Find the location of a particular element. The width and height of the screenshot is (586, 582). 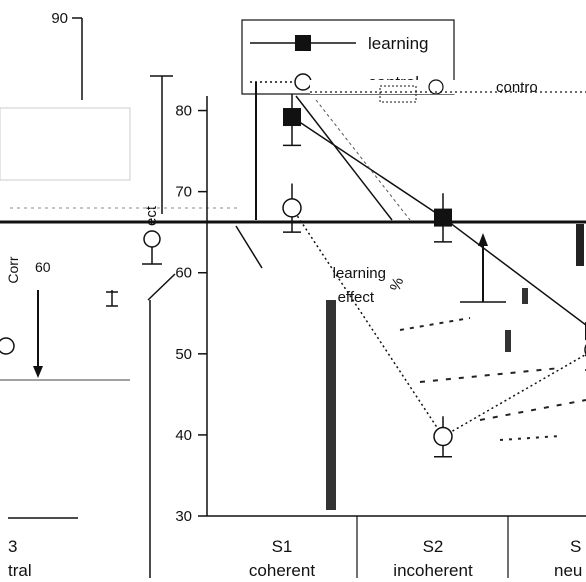

left-panel-y-tick-label: 90 is located at coordinates (59, 18).